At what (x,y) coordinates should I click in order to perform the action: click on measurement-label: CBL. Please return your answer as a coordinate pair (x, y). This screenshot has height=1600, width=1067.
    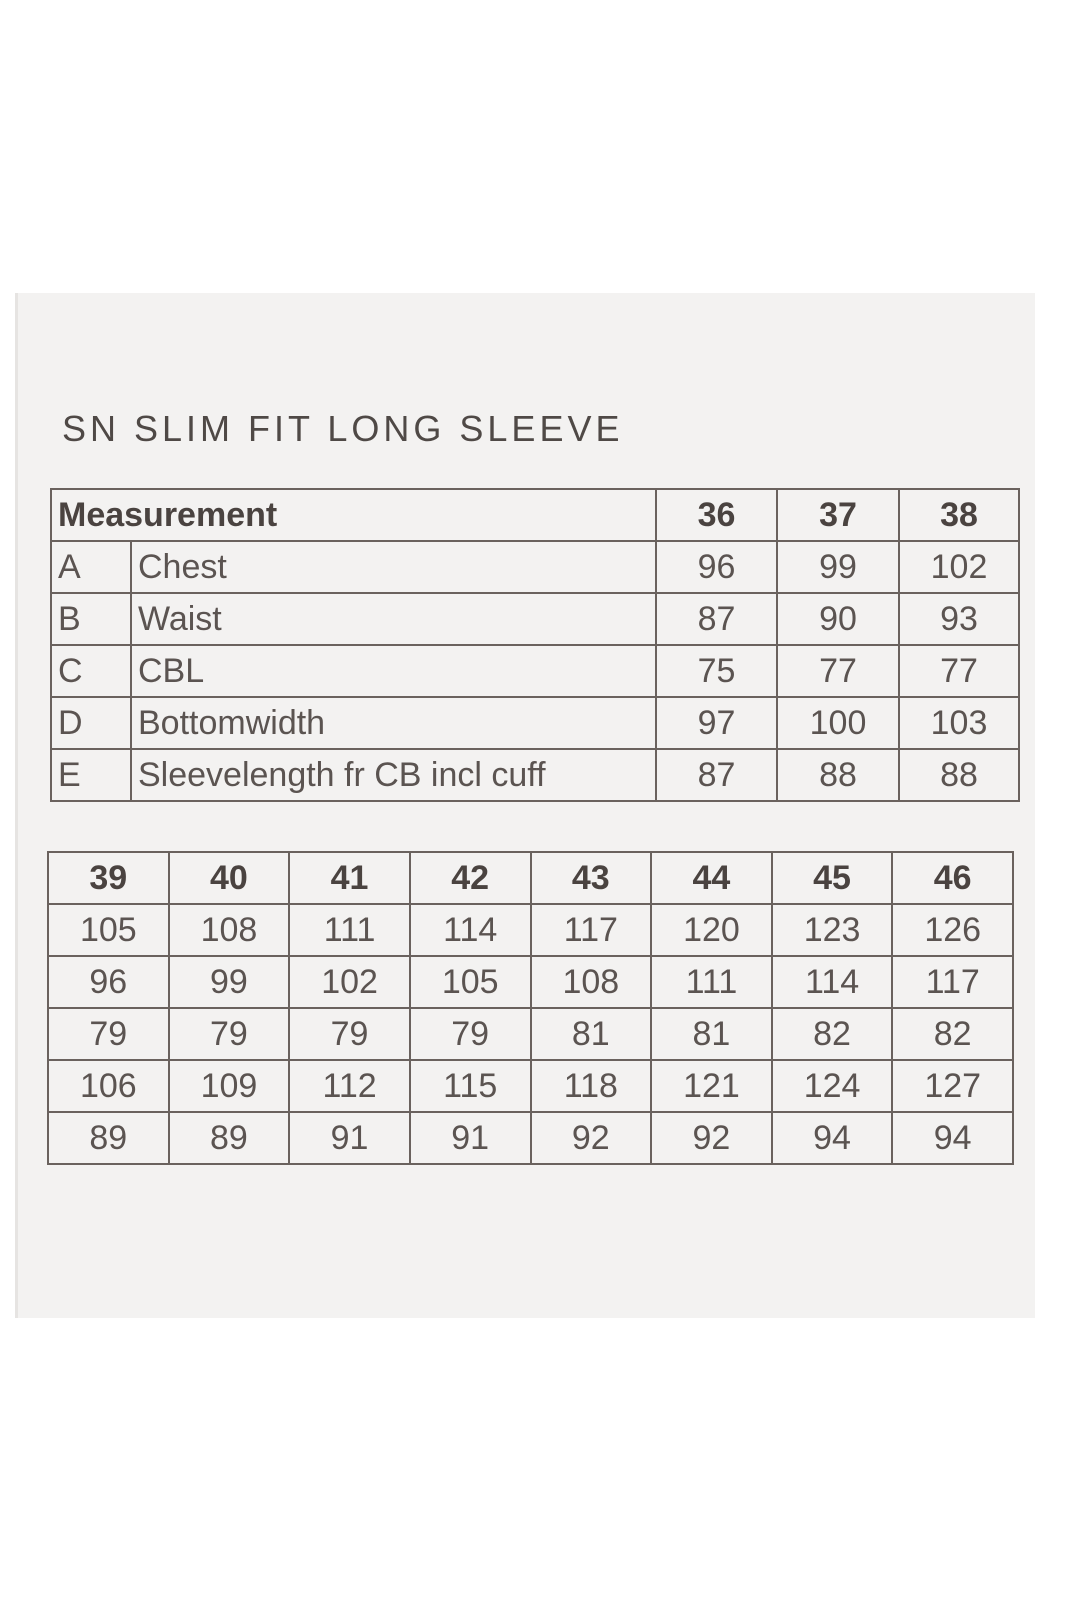
    Looking at the image, I should click on (393, 671).